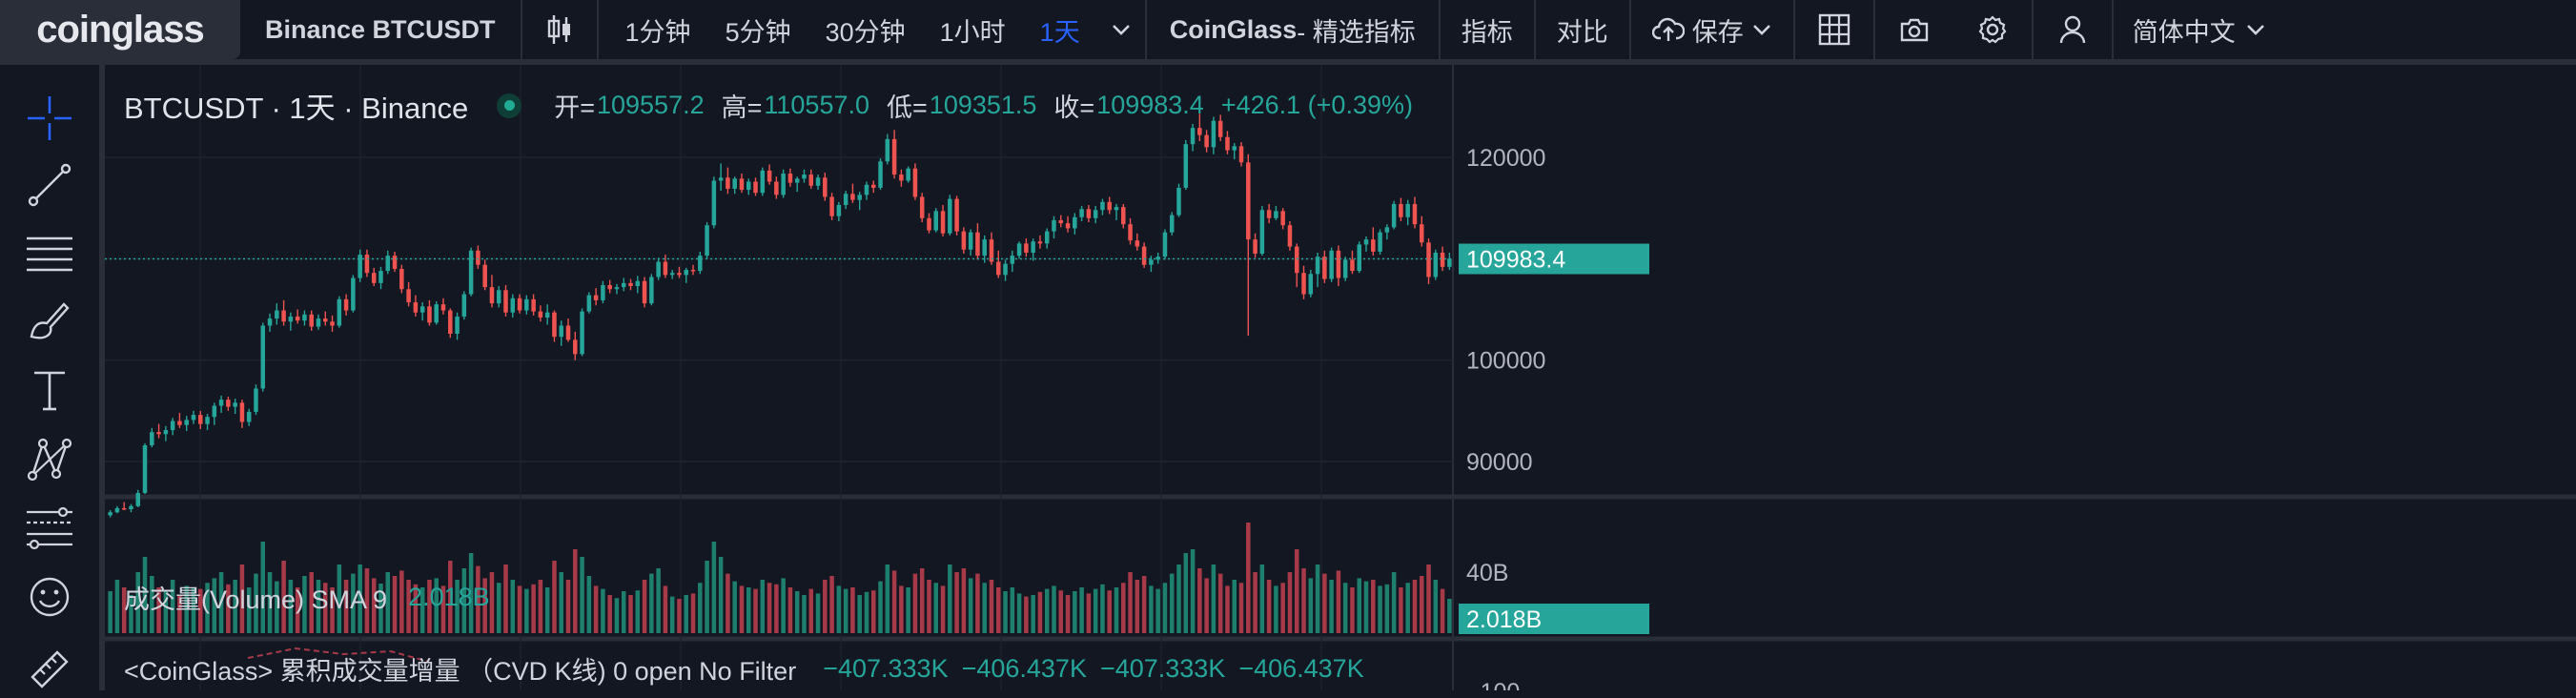 Image resolution: width=2576 pixels, height=698 pixels. What do you see at coordinates (50, 253) in the screenshot?
I see `horizontal-lines-tool` at bounding box center [50, 253].